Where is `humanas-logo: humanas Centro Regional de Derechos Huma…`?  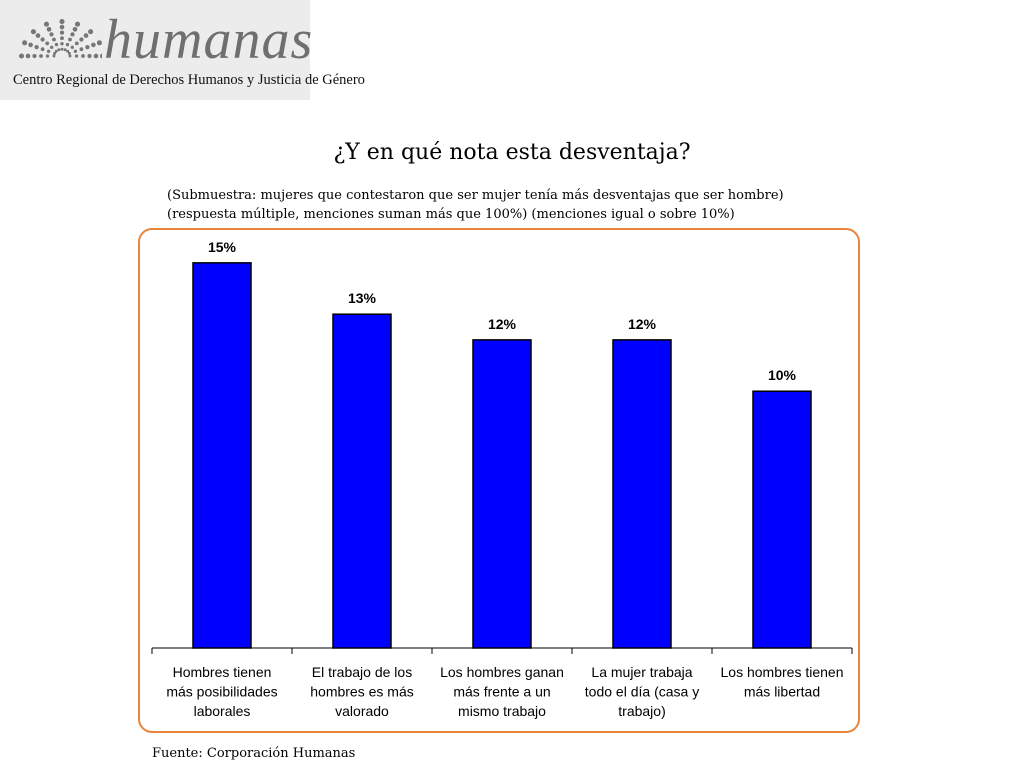 humanas-logo: humanas Centro Regional de Derechos Huma… is located at coordinates (182, 50).